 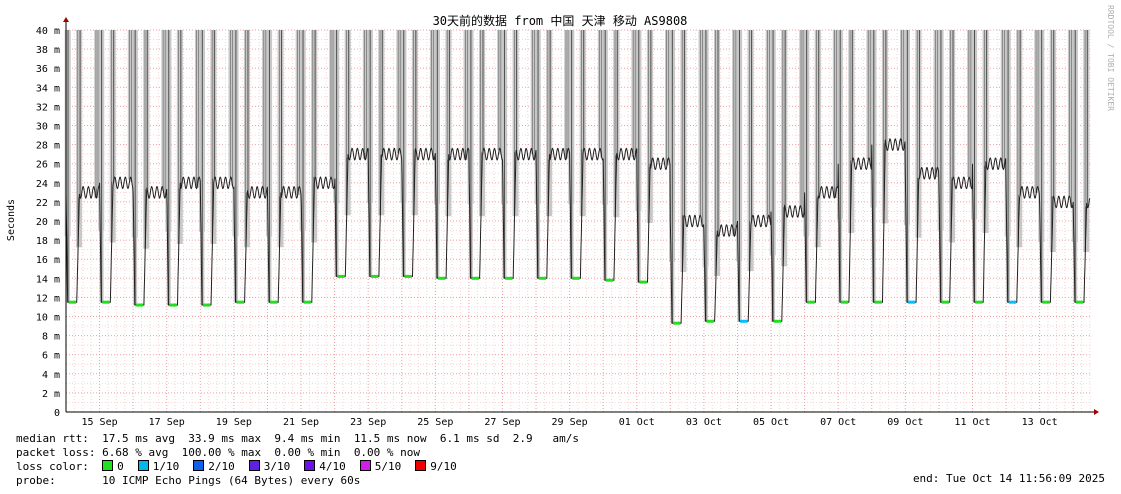 I want to click on loss-color-item: 0, so click(x=113, y=466).